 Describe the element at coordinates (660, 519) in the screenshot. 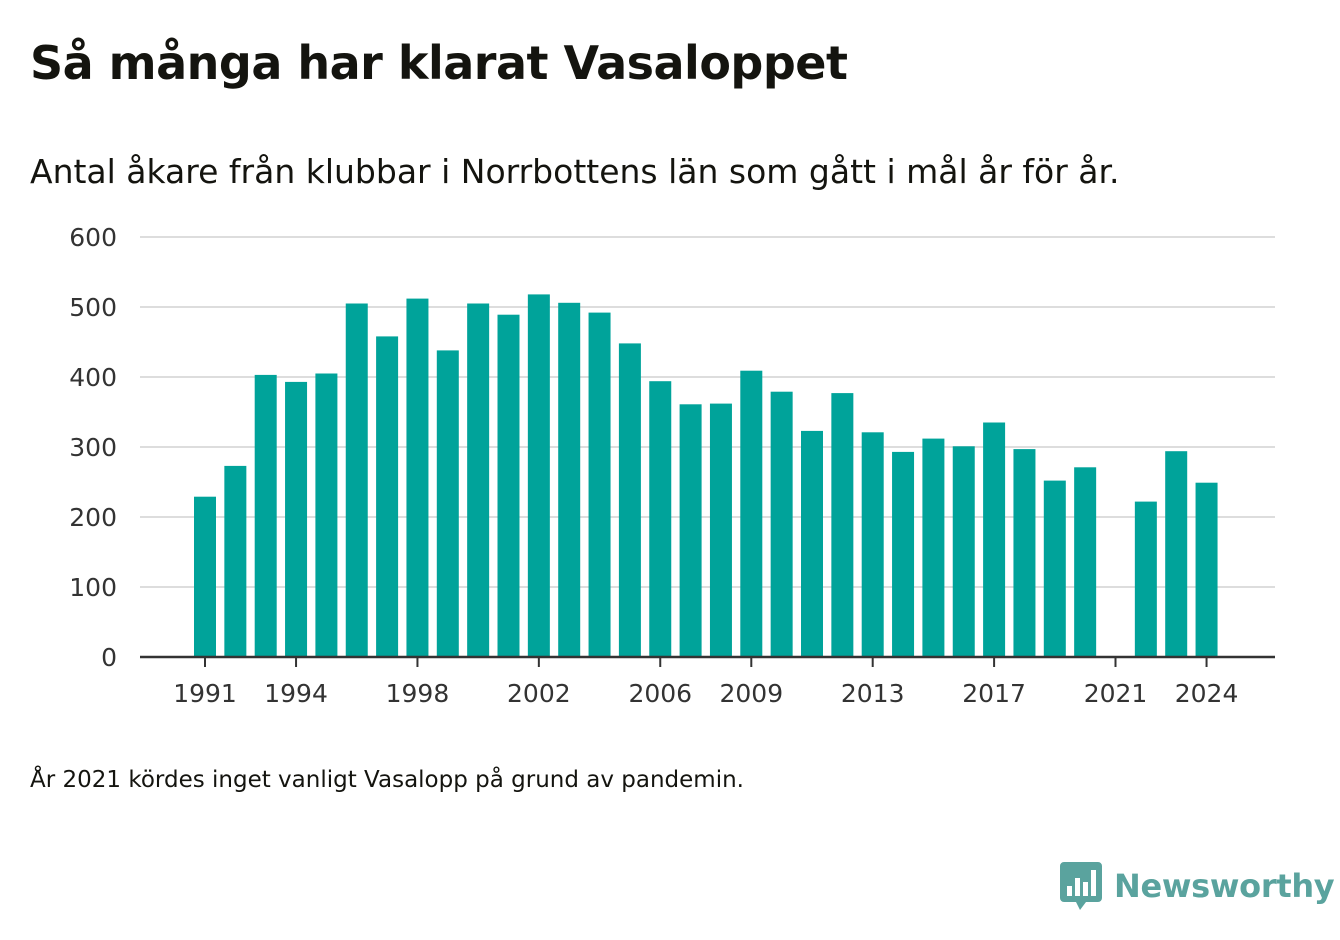

I see `bar-2006` at that location.